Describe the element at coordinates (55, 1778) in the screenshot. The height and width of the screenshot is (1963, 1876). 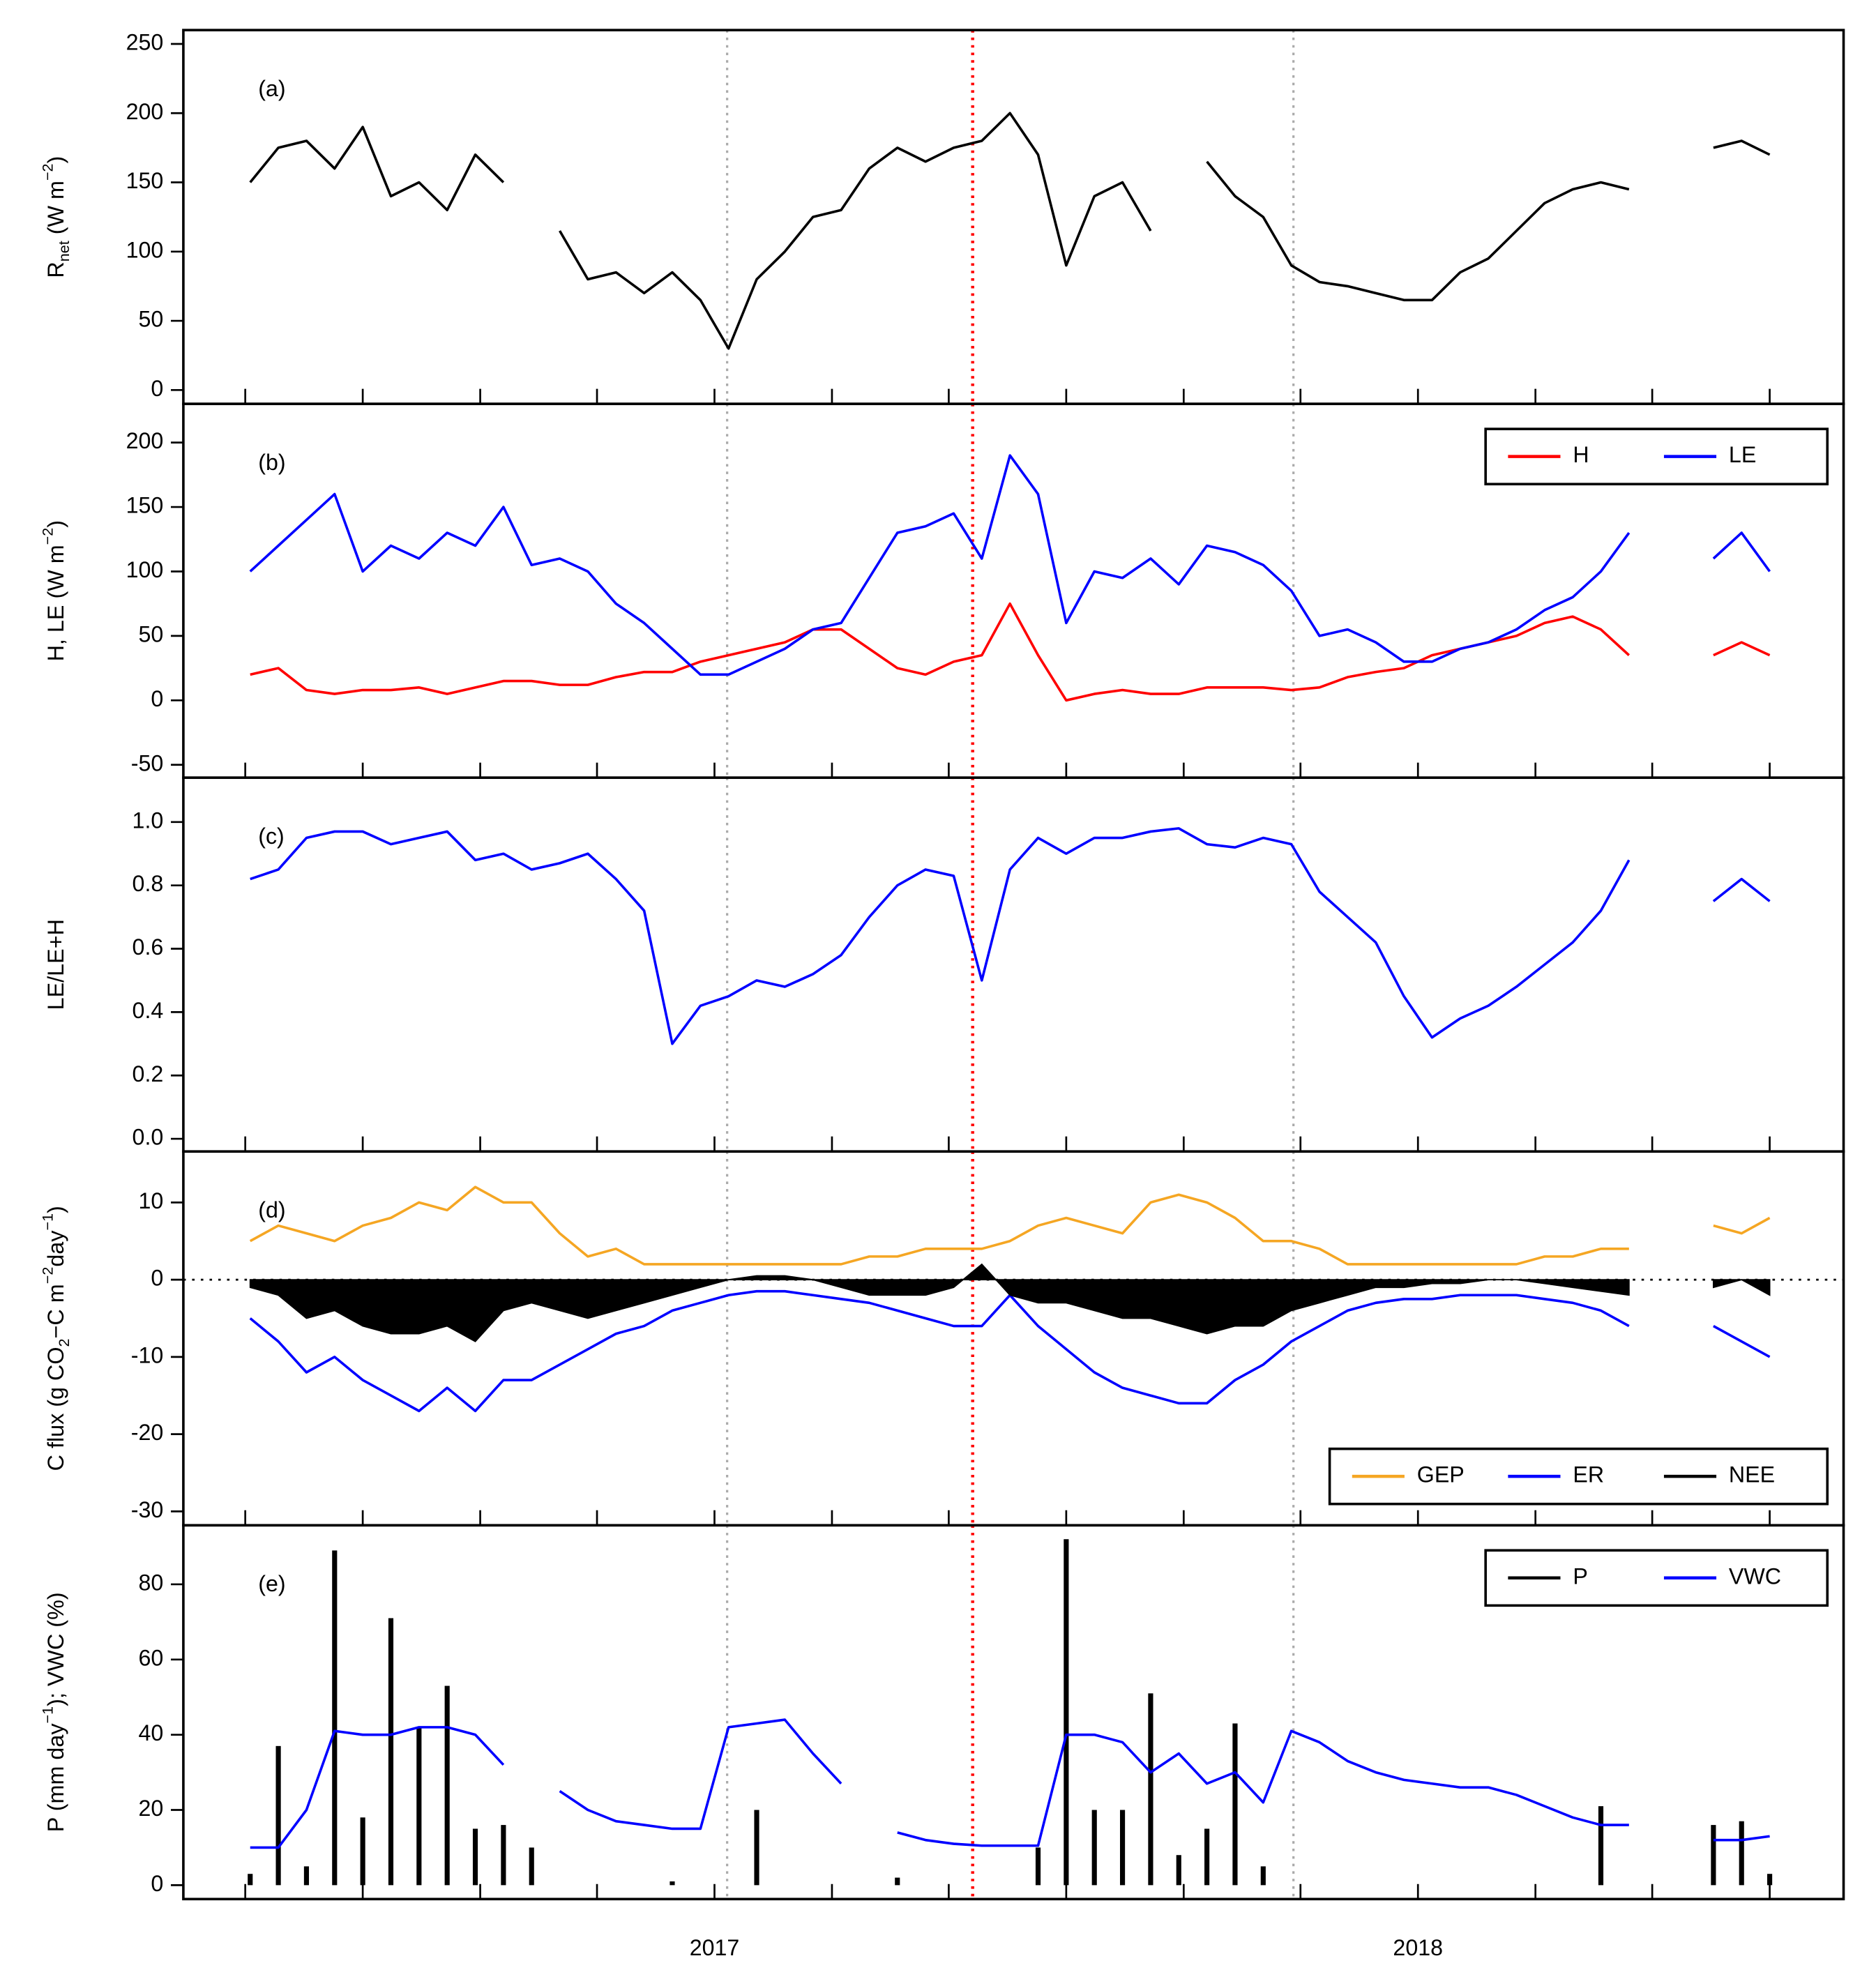
I see `y-axis-label-part: P (mm day` at that location.